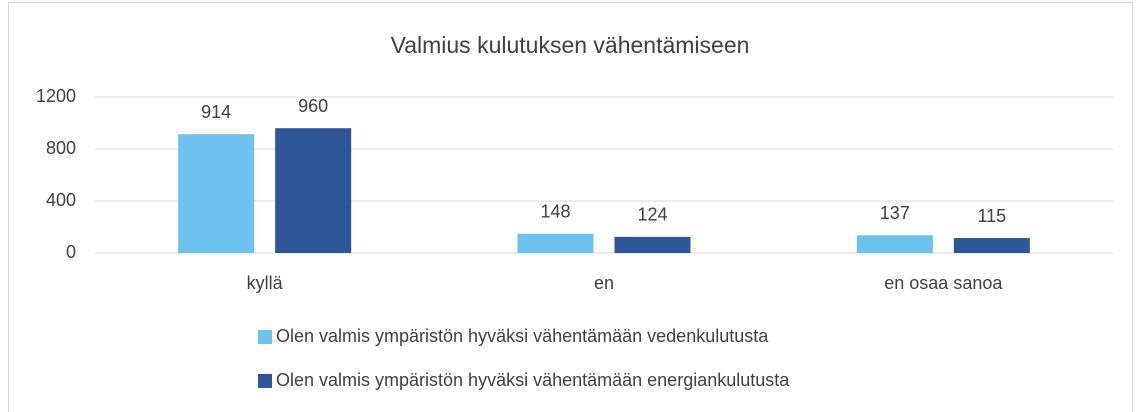 The width and height of the screenshot is (1141, 412). I want to click on x-tick-label: en, so click(604, 283).